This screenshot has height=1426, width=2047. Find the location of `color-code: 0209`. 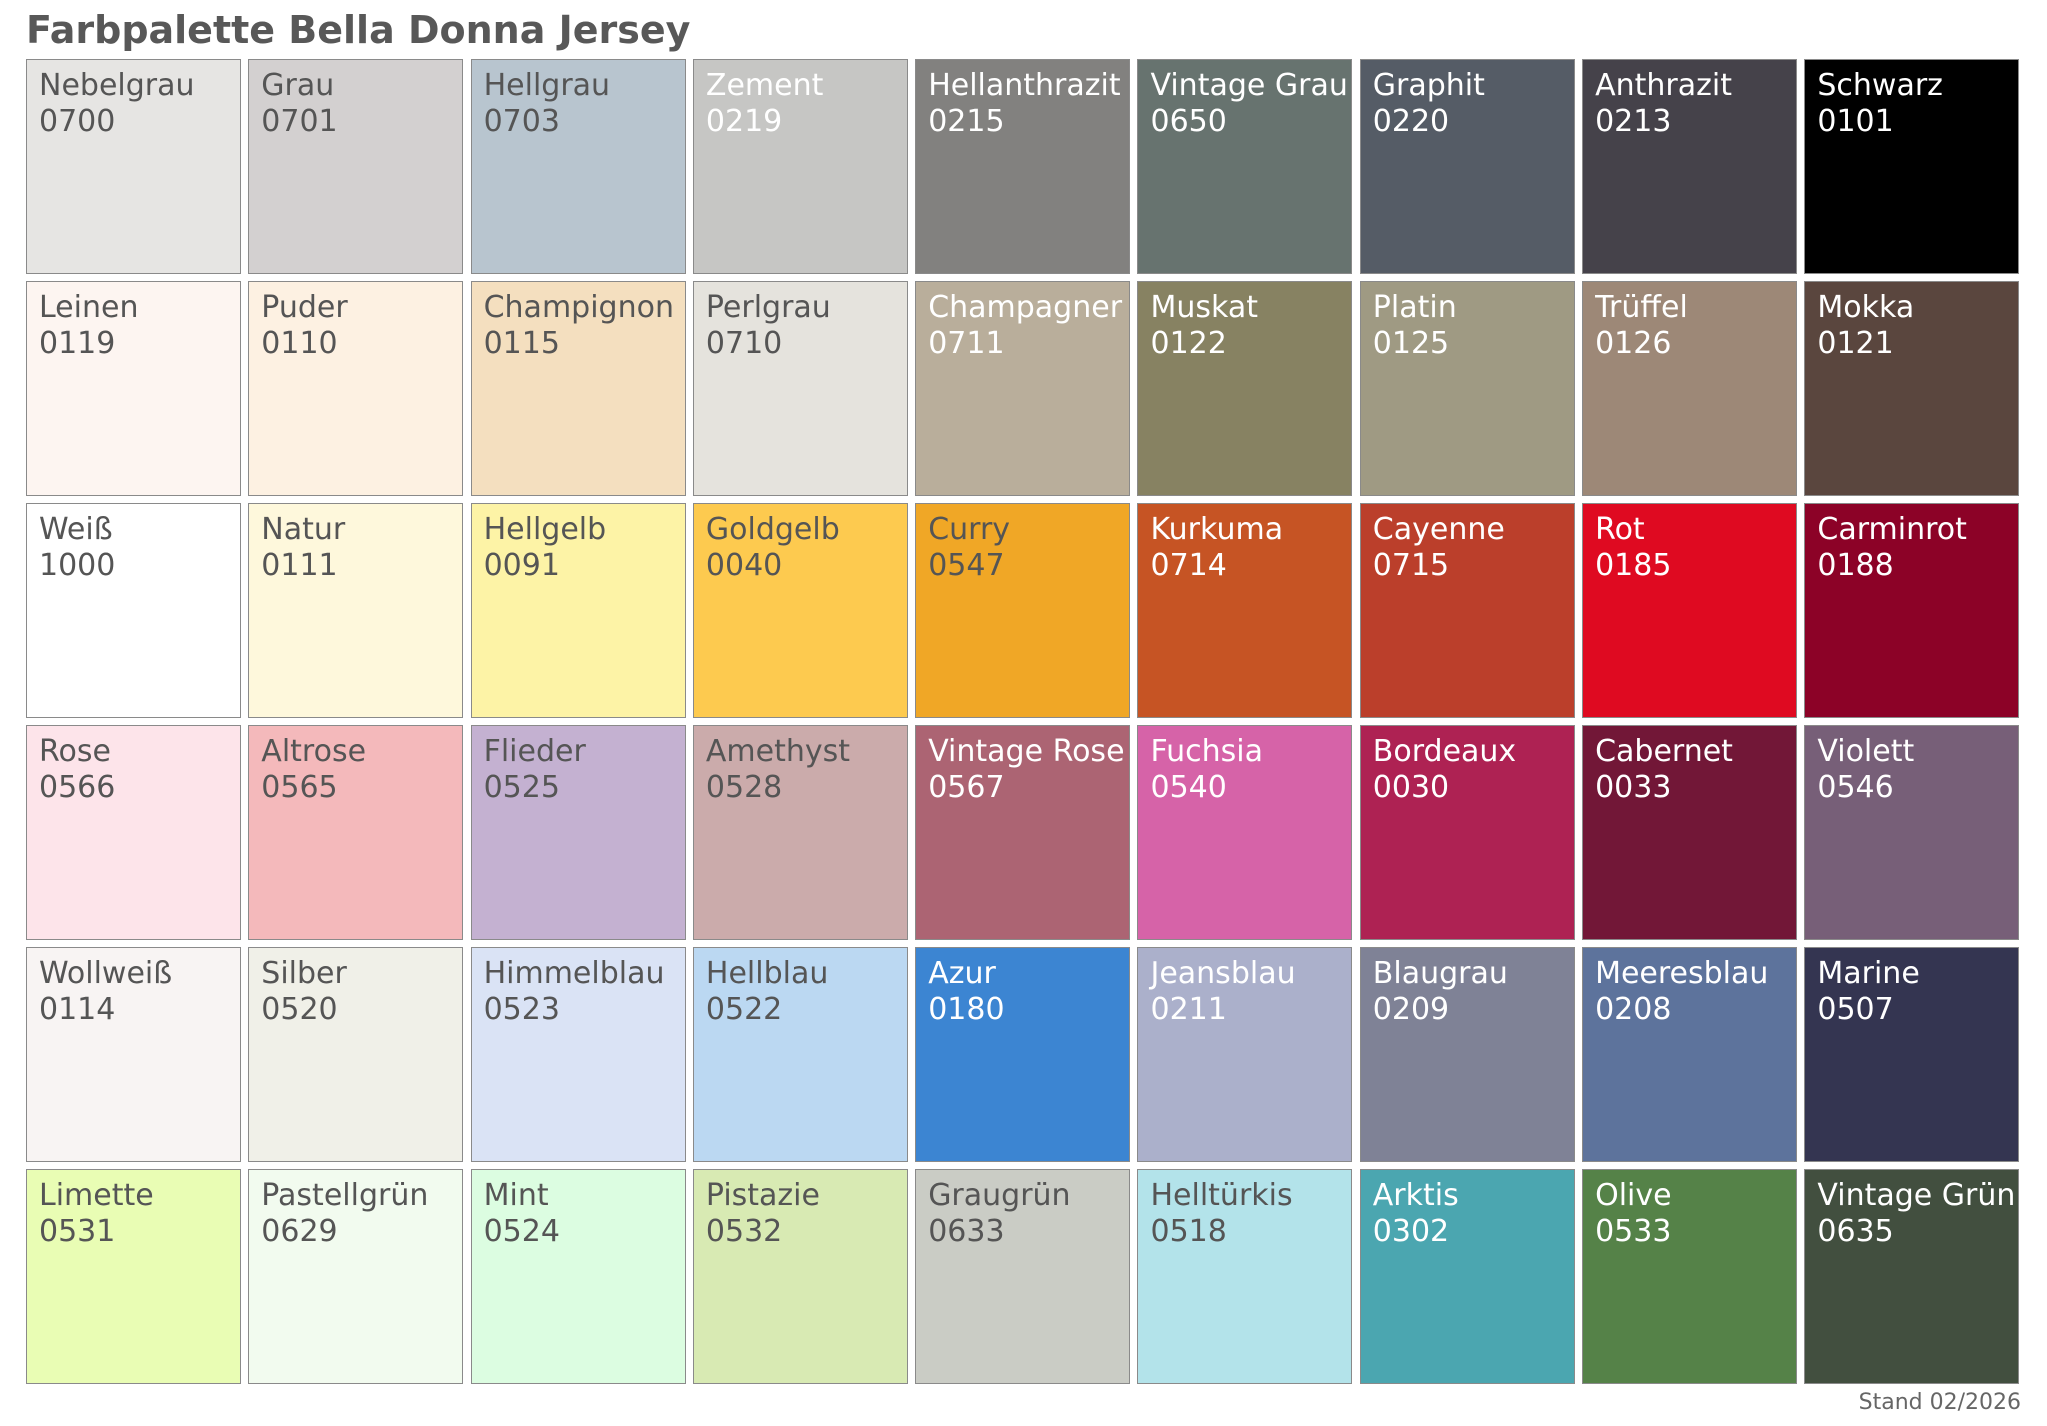

color-code: 0209 is located at coordinates (1411, 1009).